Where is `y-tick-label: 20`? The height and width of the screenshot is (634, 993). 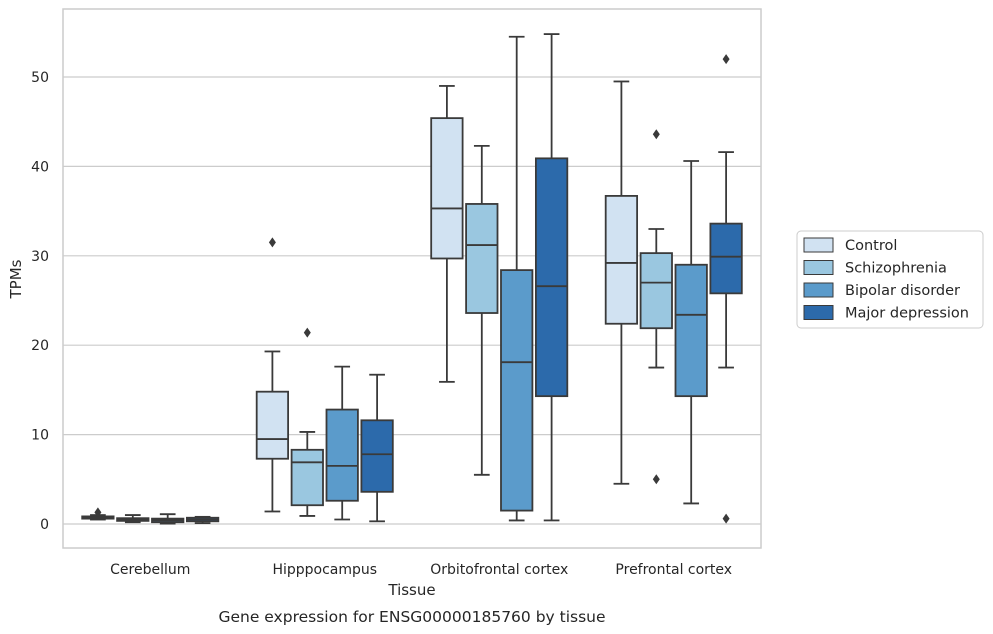
y-tick-label: 20 is located at coordinates (40, 346).